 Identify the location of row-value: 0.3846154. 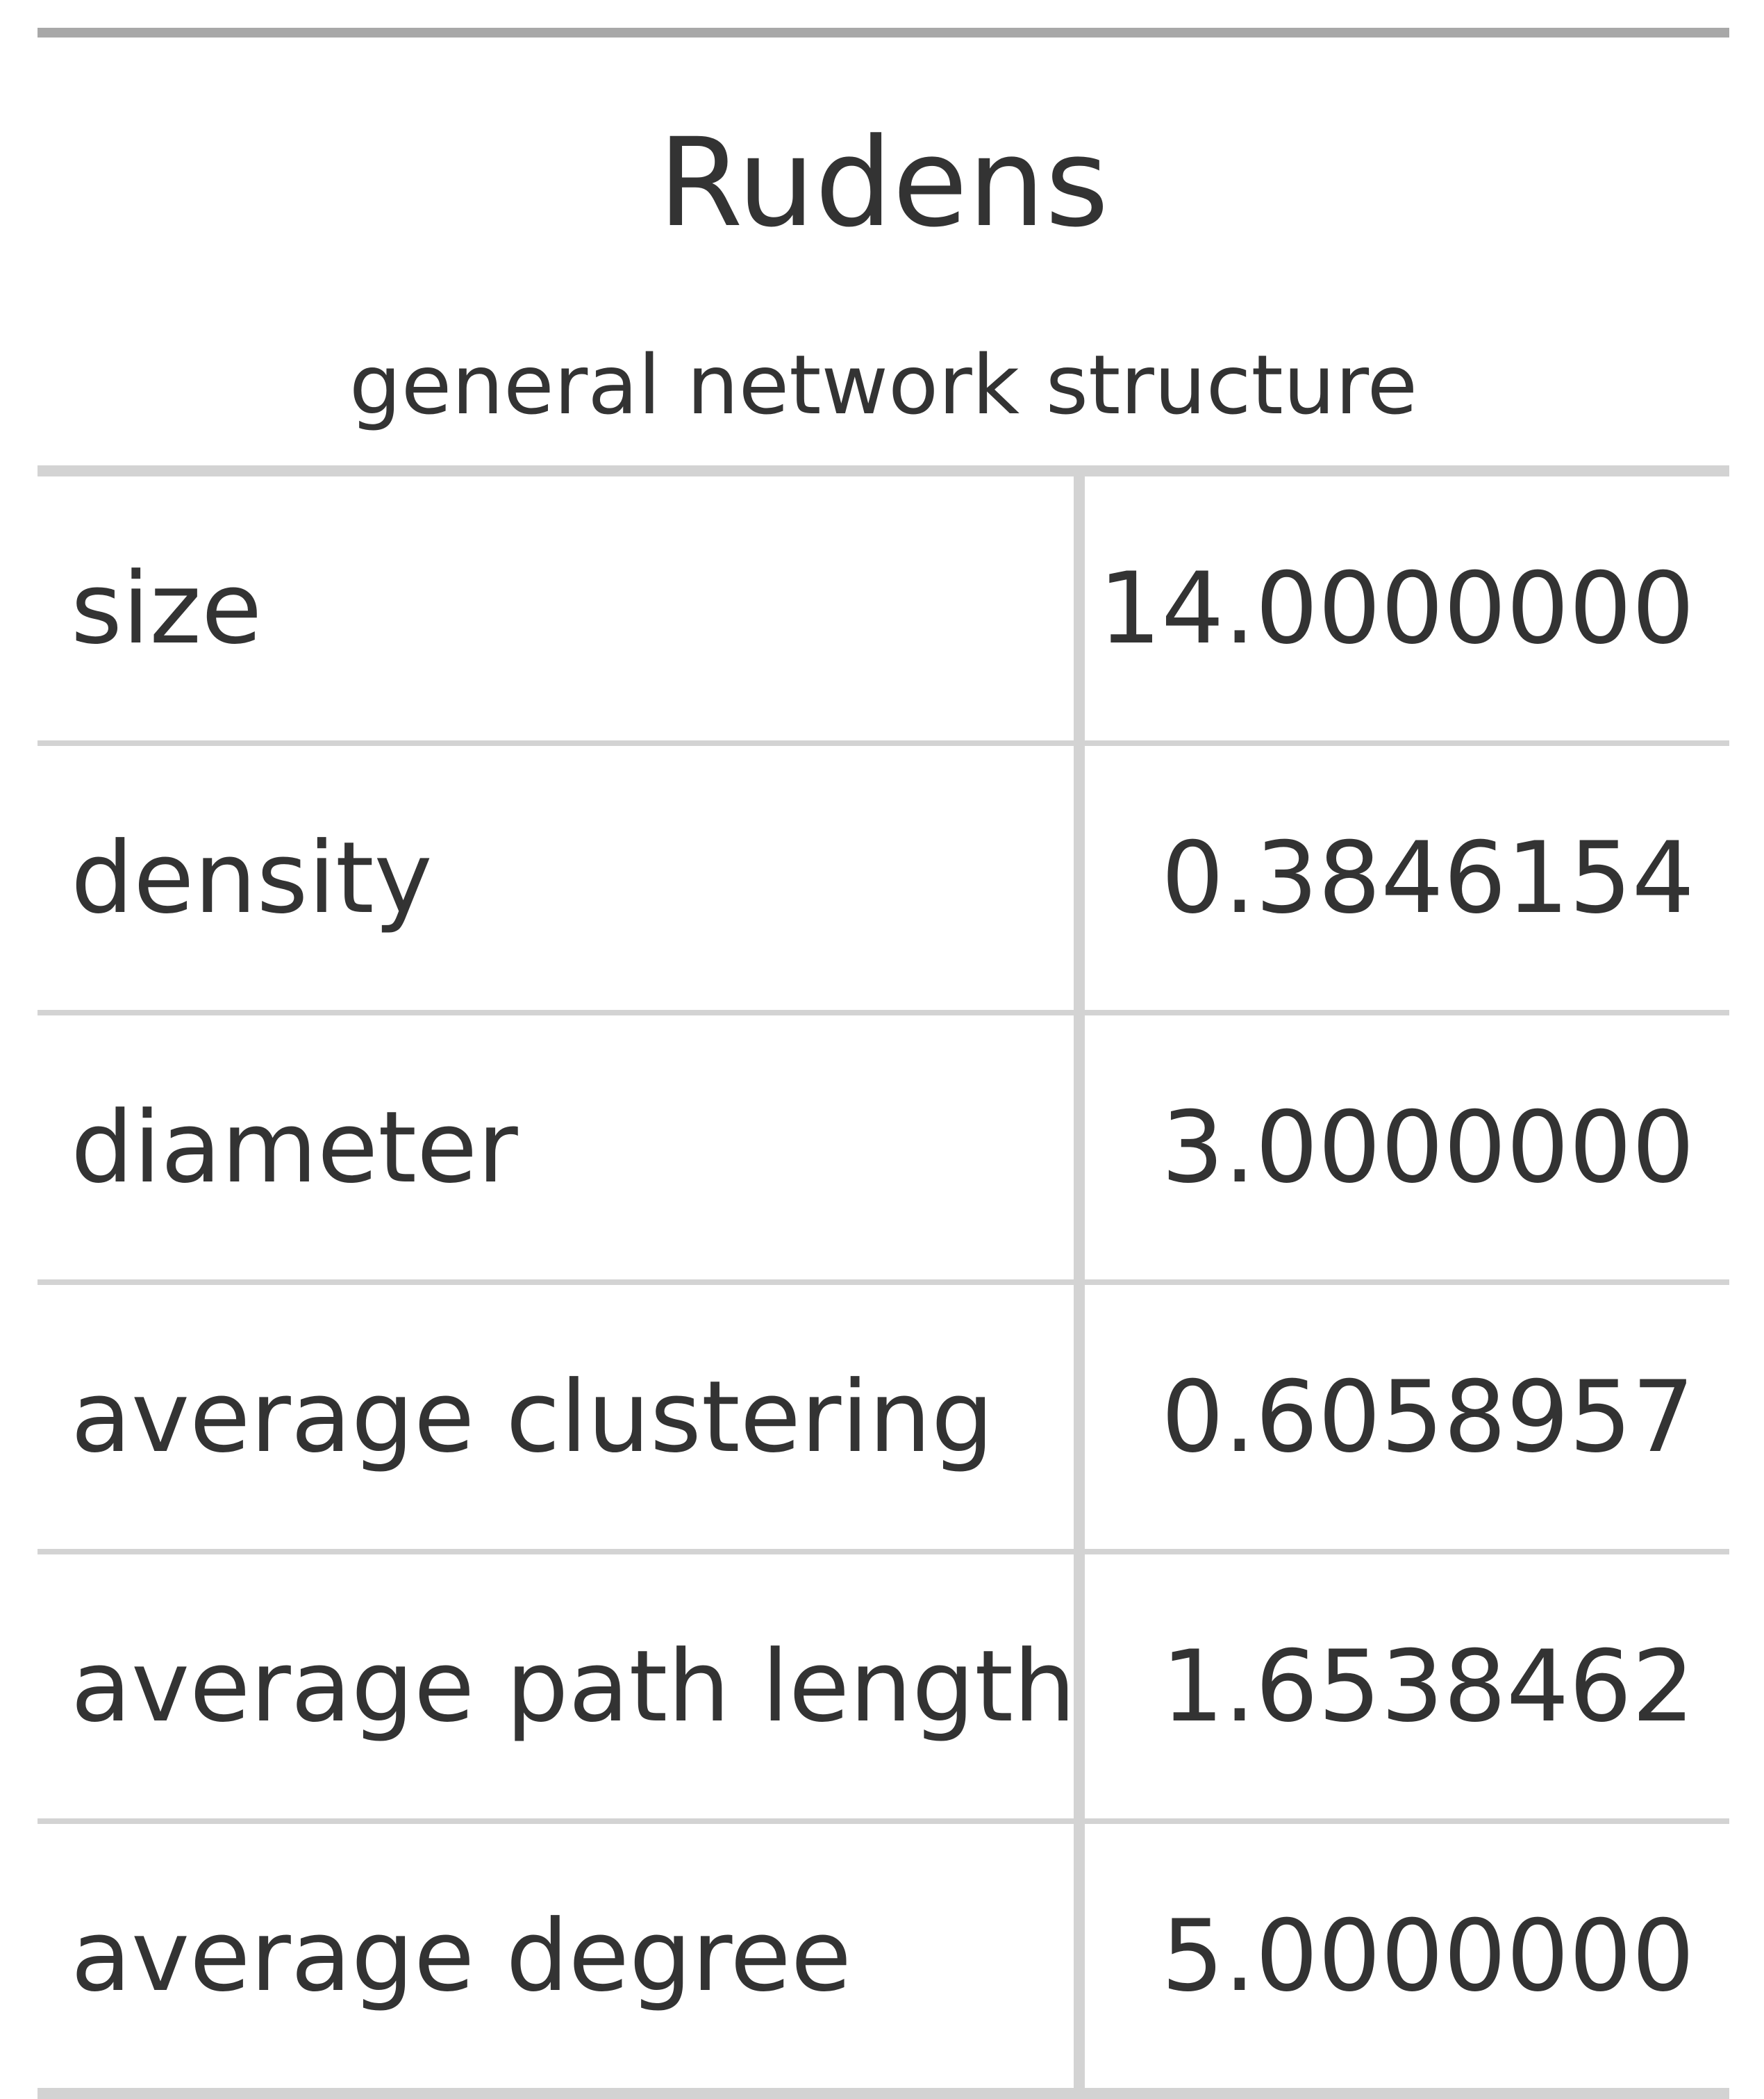
(1428, 878).